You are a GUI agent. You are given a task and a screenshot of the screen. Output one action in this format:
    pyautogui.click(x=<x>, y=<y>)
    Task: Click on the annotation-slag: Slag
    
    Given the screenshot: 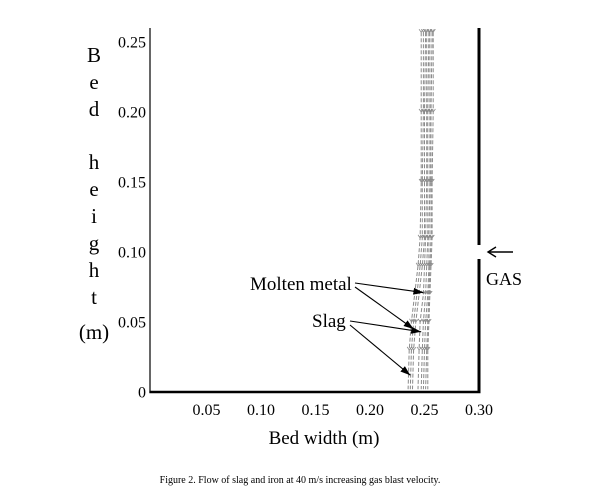 What is the action you would take?
    pyautogui.click(x=329, y=321)
    